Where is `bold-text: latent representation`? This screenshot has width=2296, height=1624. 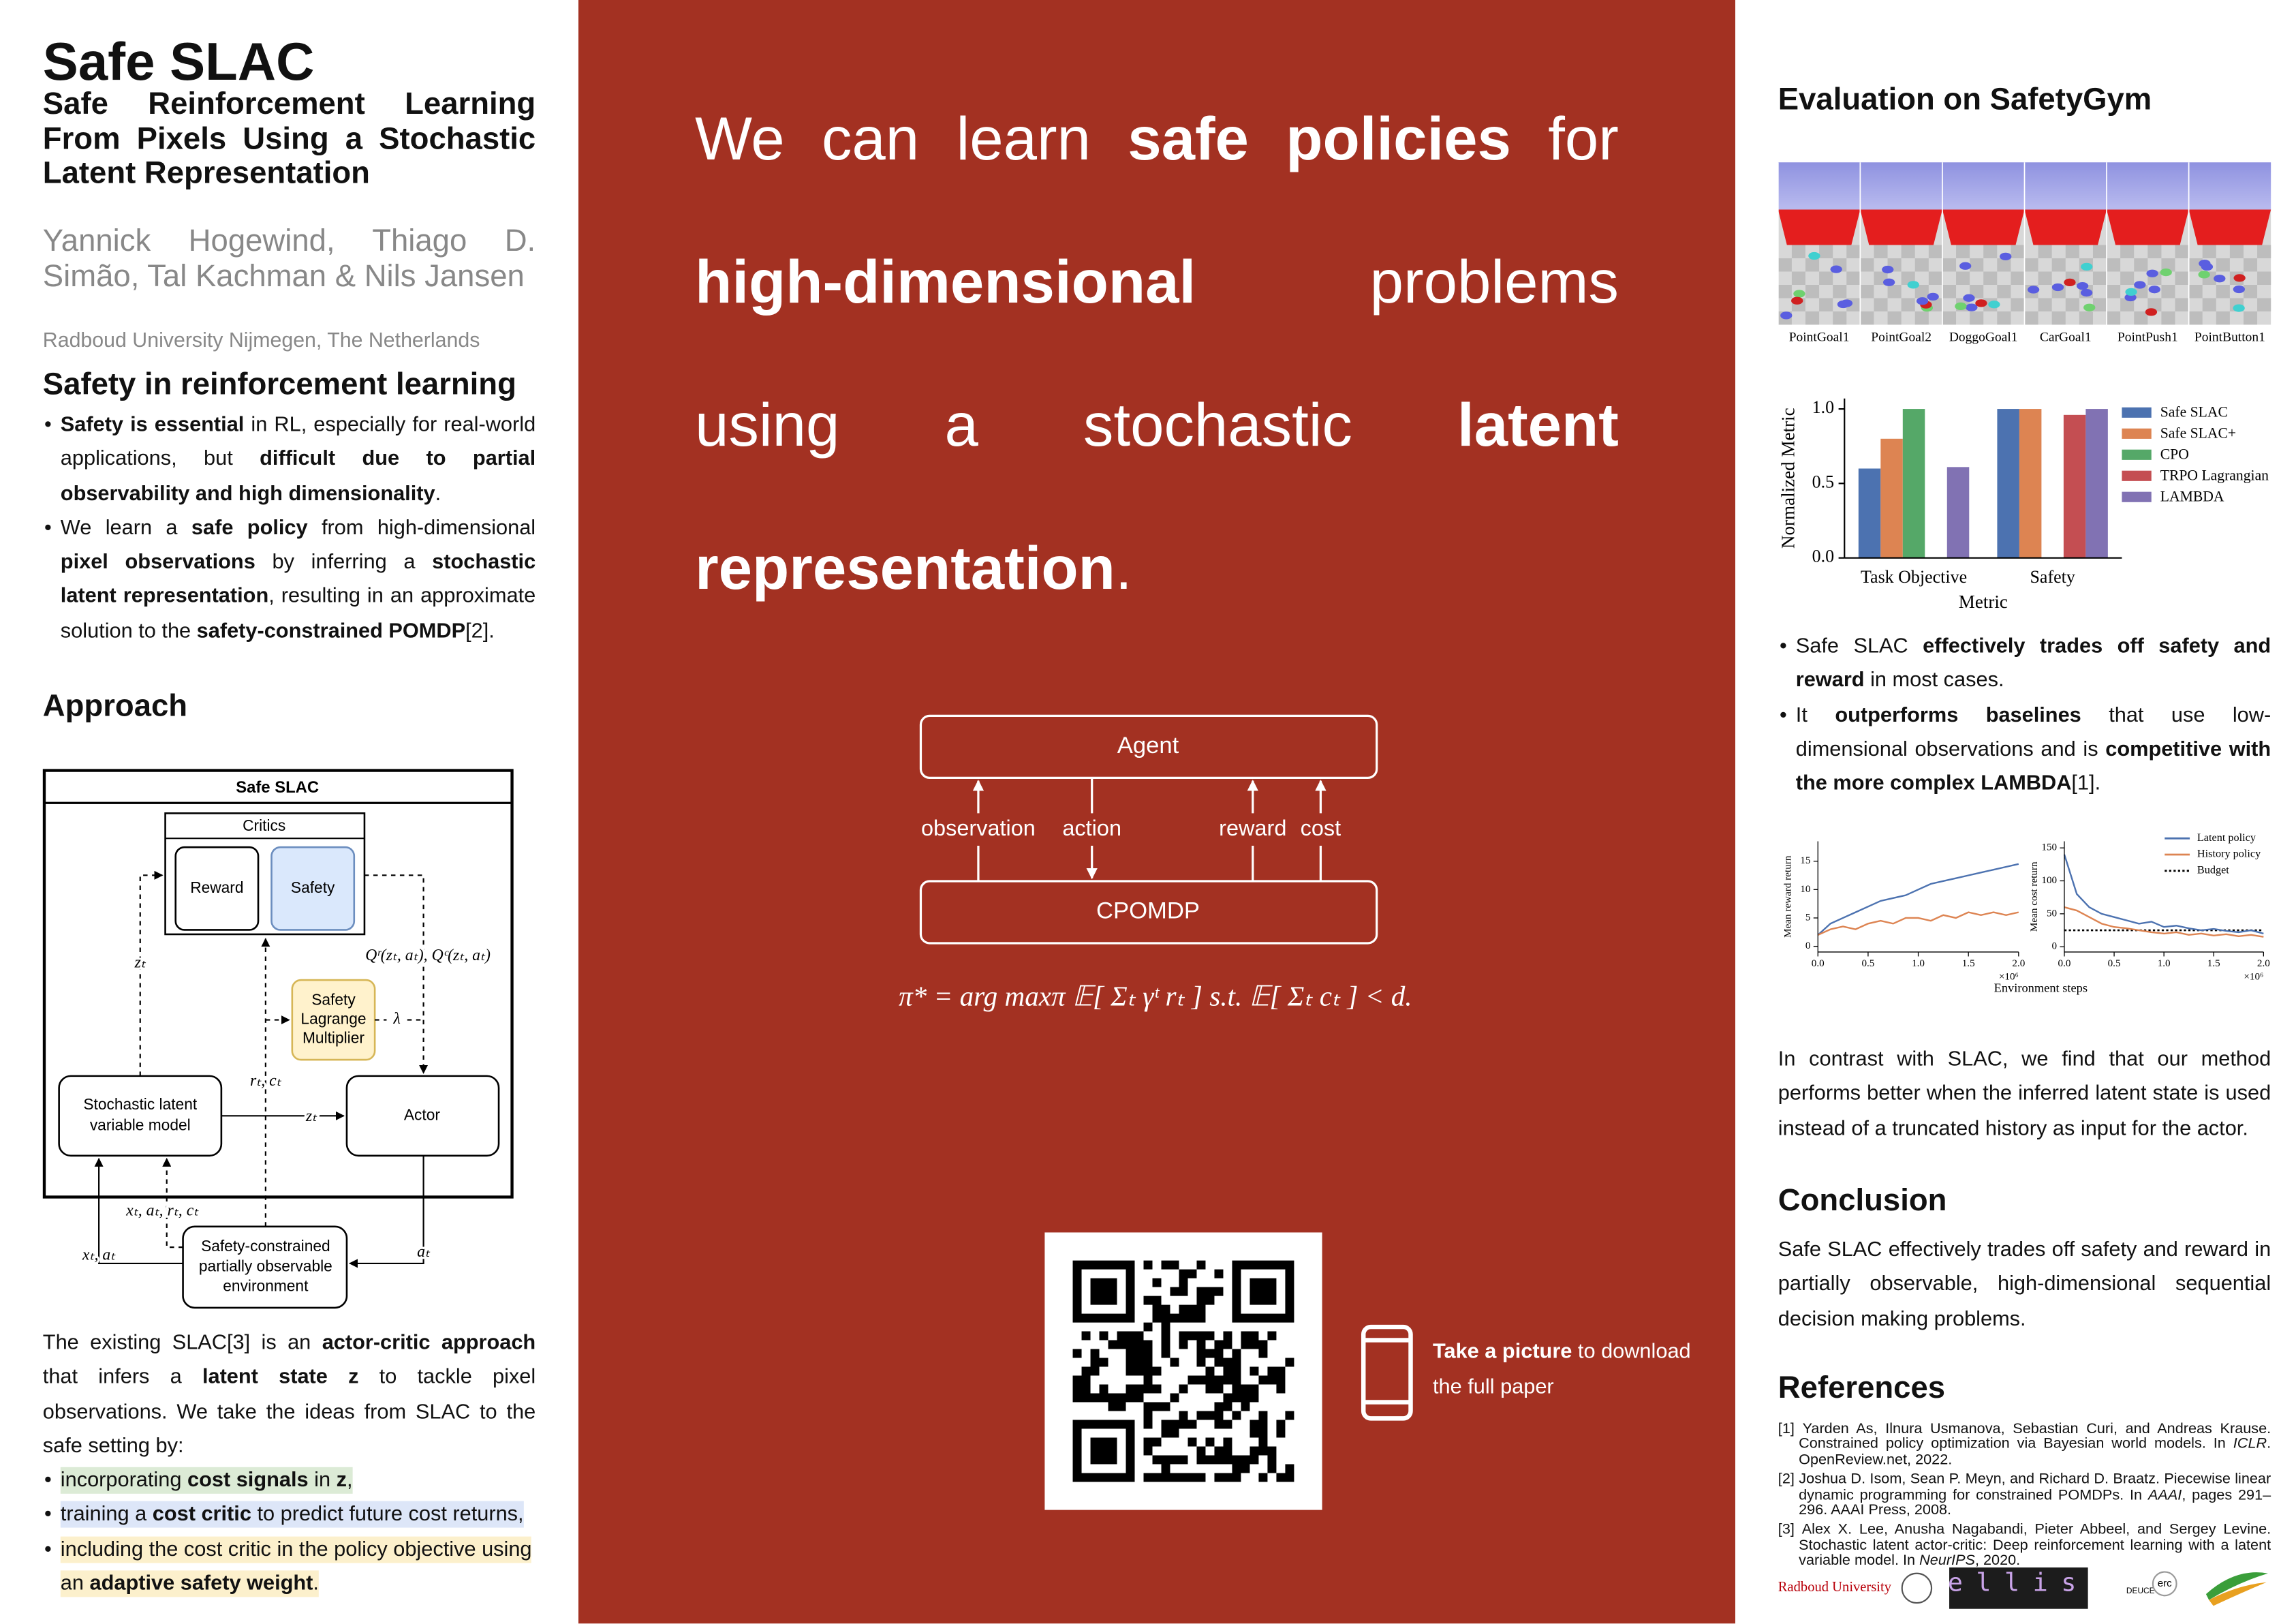 bold-text: latent representation is located at coordinates (1157, 496).